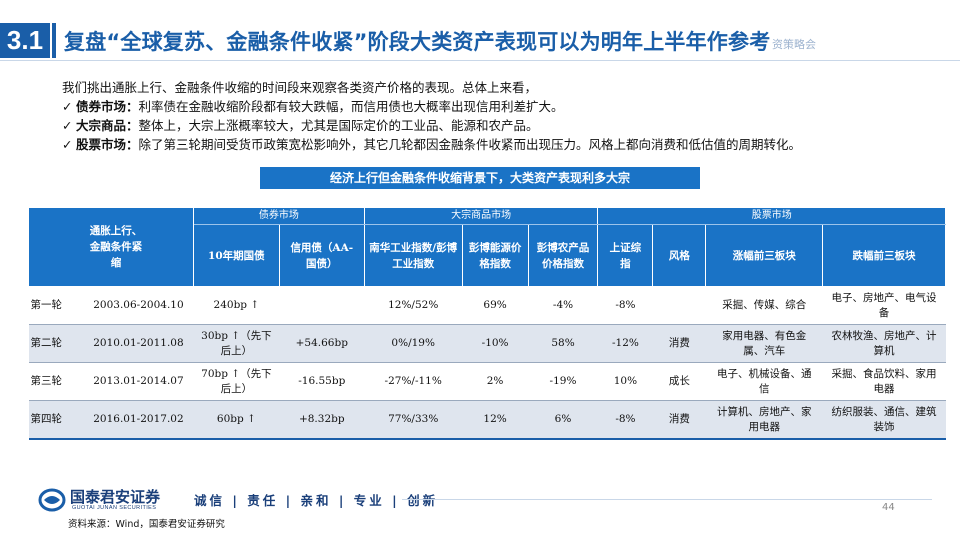  Describe the element at coordinates (111, 247) in the screenshot. I see `corner-header: 通胀上行、金融条件紧缩` at that location.